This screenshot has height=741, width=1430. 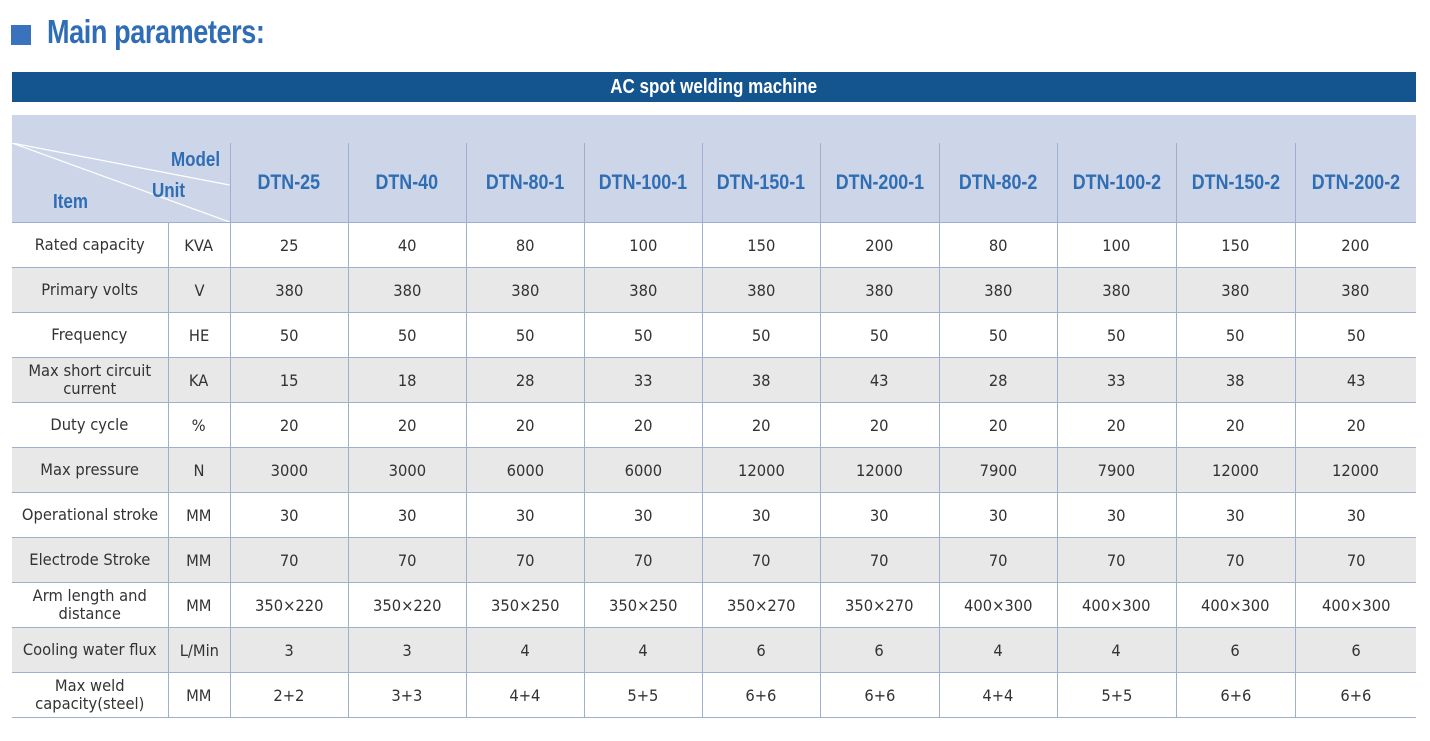 What do you see at coordinates (642, 245) in the screenshot?
I see `value-cell: 100` at bounding box center [642, 245].